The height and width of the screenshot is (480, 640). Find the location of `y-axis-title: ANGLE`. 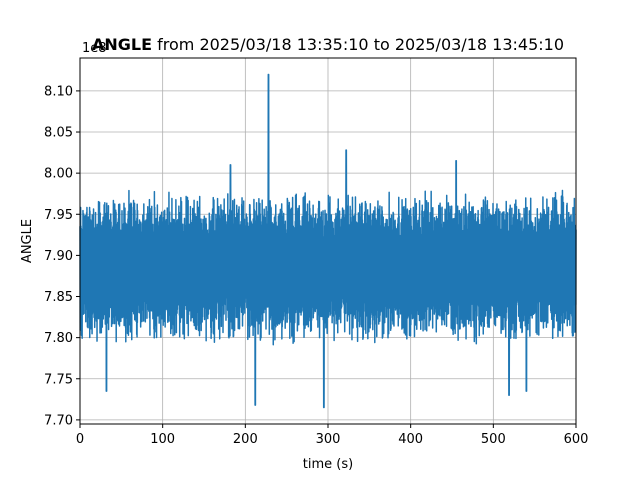

y-axis-title: ANGLE is located at coordinates (27, 241).